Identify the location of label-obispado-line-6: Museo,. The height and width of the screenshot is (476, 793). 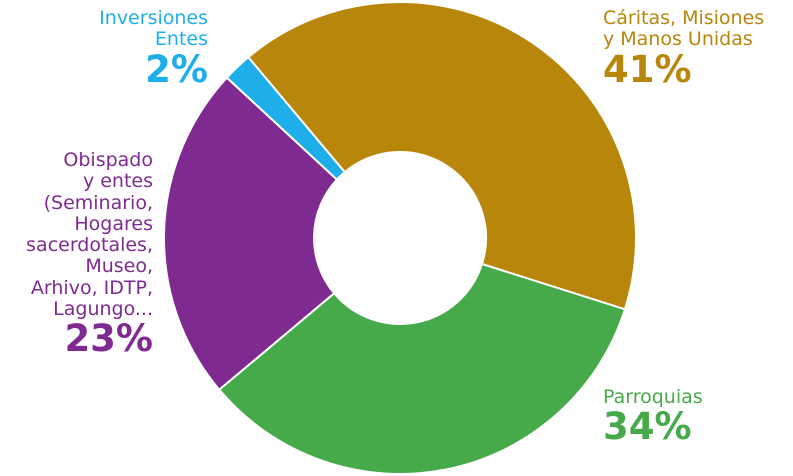
(119, 266).